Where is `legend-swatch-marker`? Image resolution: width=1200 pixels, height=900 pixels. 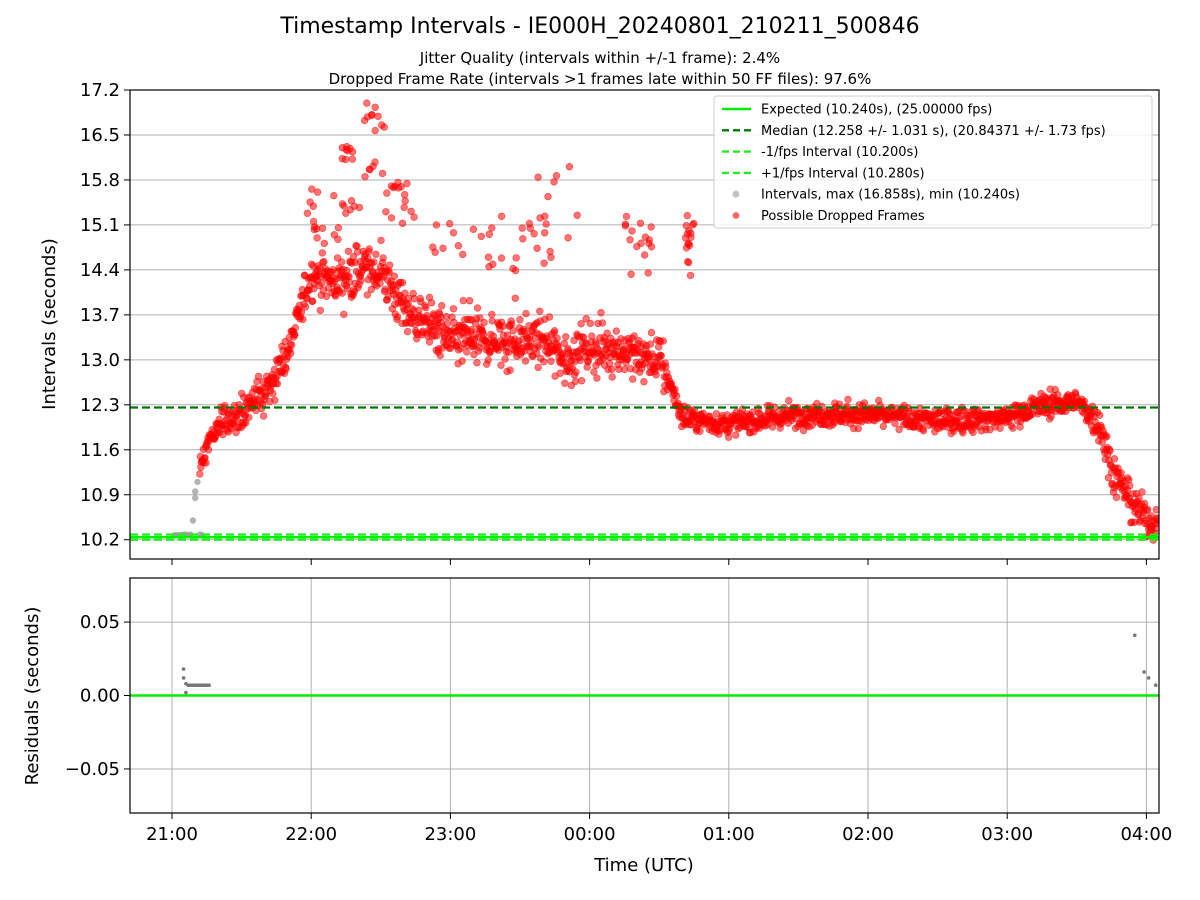 legend-swatch-marker is located at coordinates (736, 194).